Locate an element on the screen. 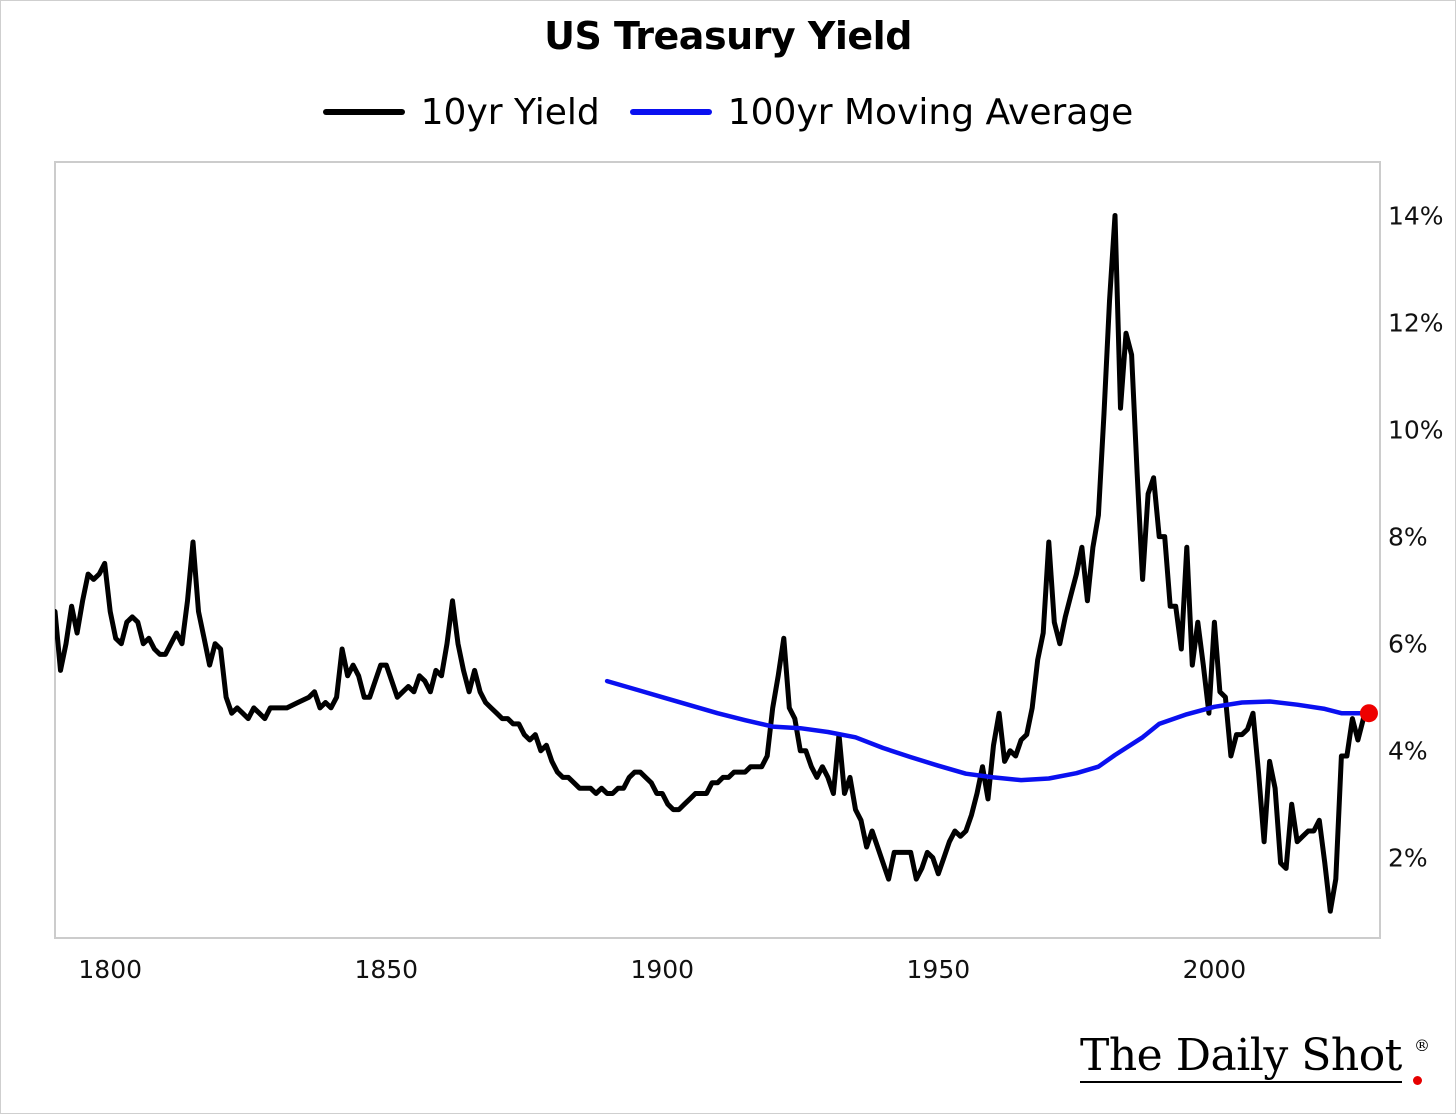 This screenshot has height=1114, width=1456. chart-title: US Treasury Yield is located at coordinates (728, 36).